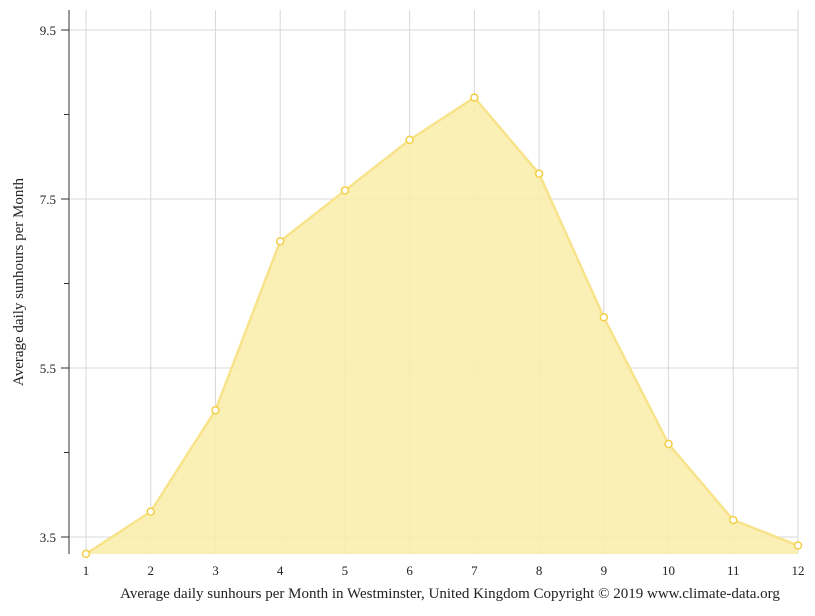  I want to click on axes, so click(65, 282).